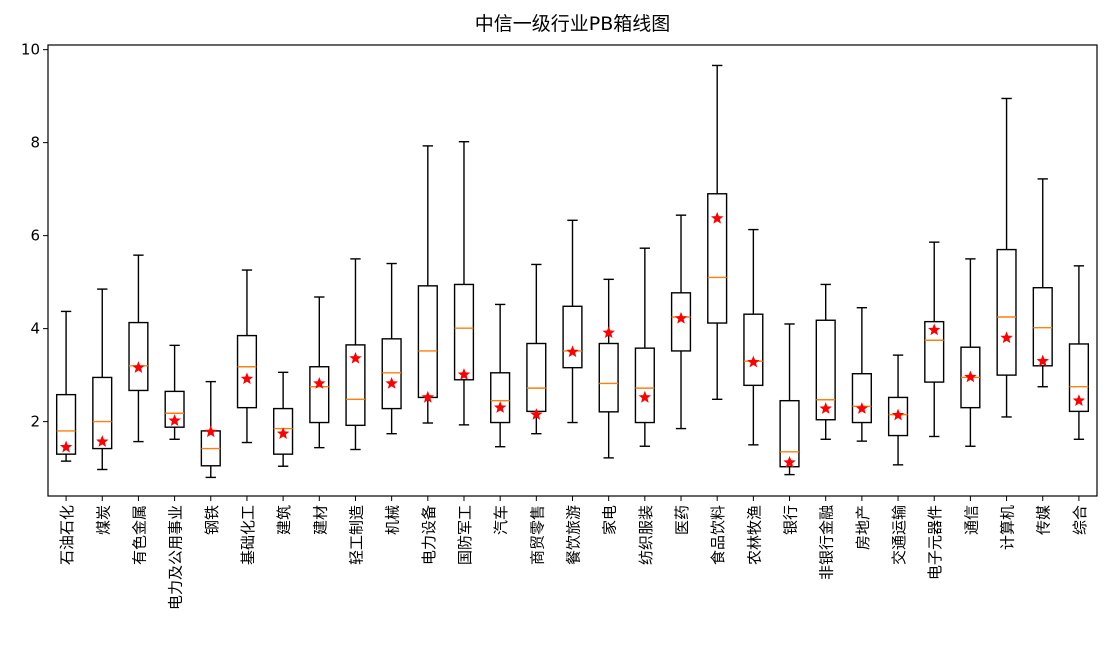 This screenshot has width=1107, height=651. Describe the element at coordinates (827, 542) in the screenshot. I see `category-label: 非银行金融` at that location.